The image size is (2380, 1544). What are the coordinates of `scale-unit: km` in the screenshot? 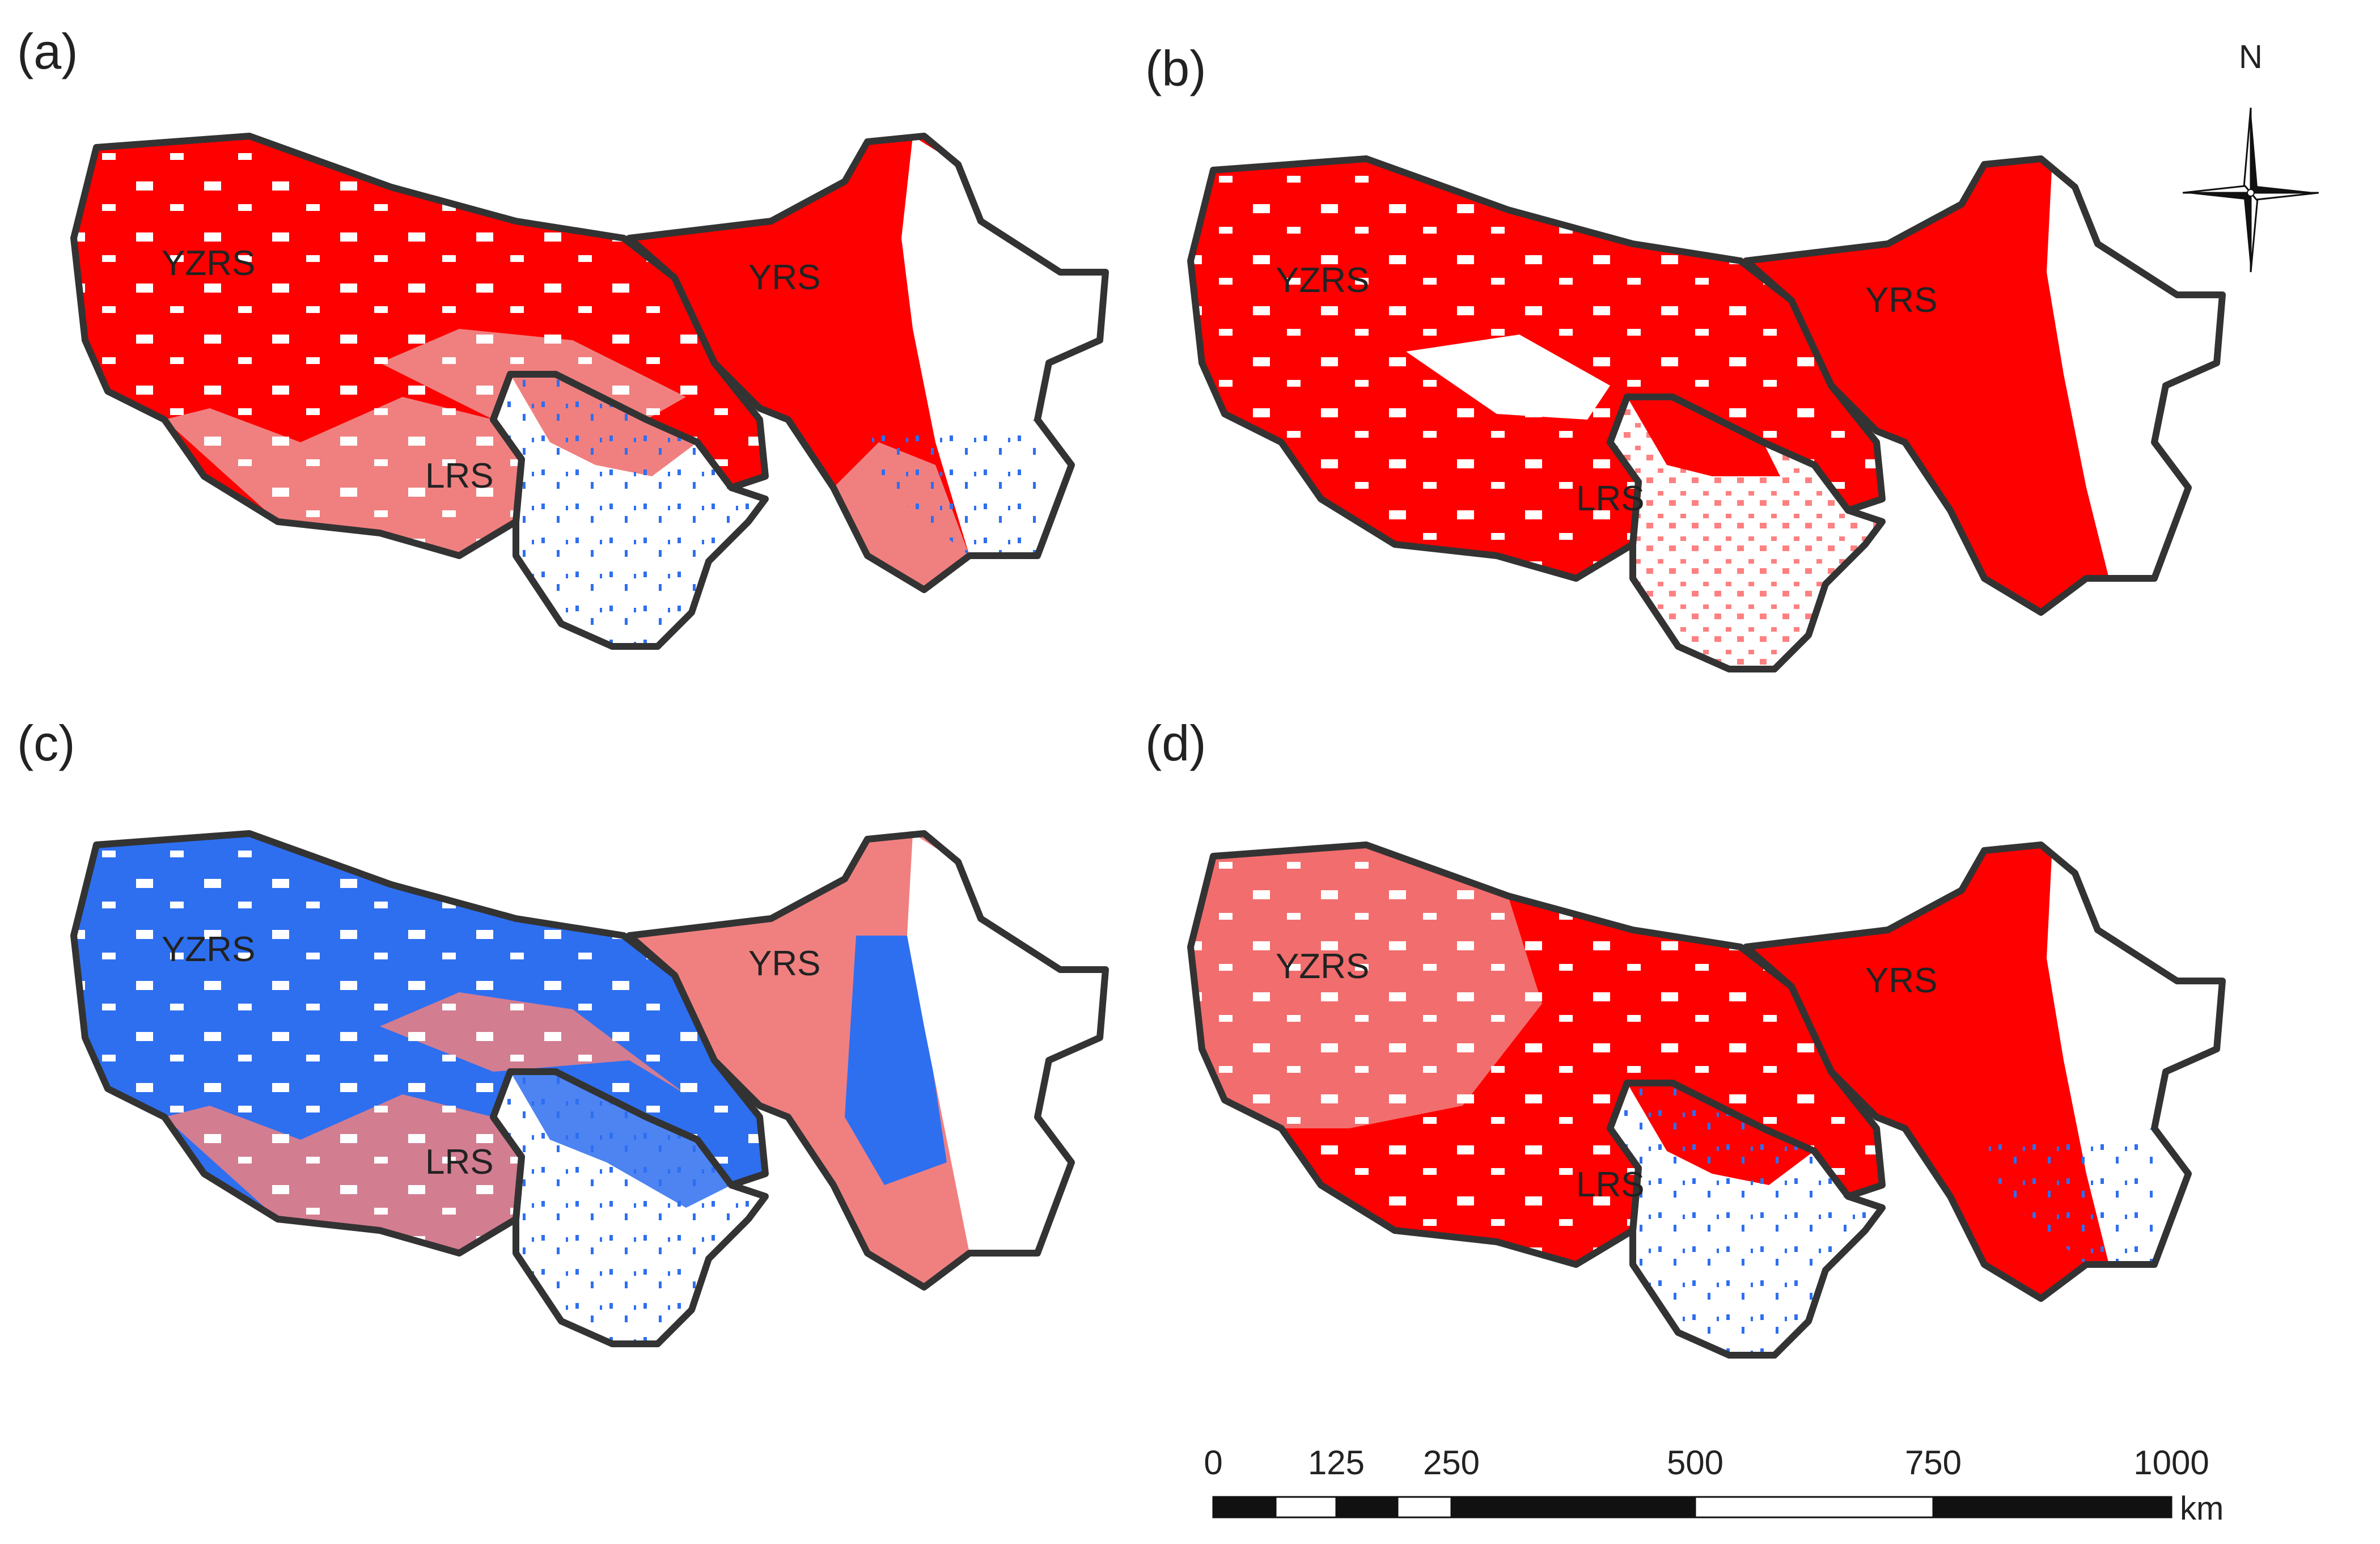 It's located at (2202, 1508).